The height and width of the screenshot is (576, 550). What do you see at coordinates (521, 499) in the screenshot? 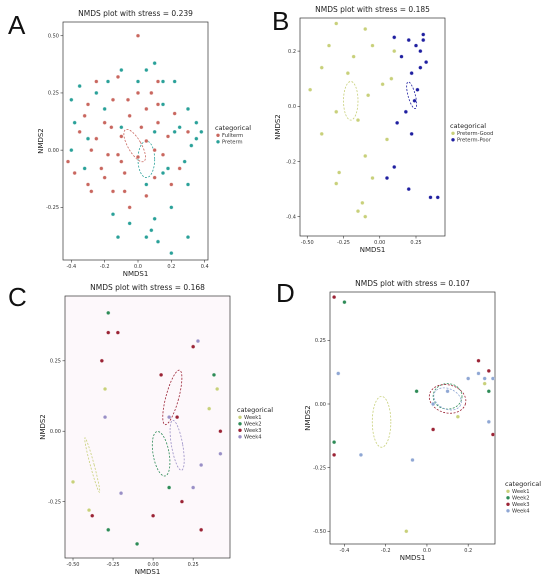
I see `legend-label: Week2` at bounding box center [521, 499].